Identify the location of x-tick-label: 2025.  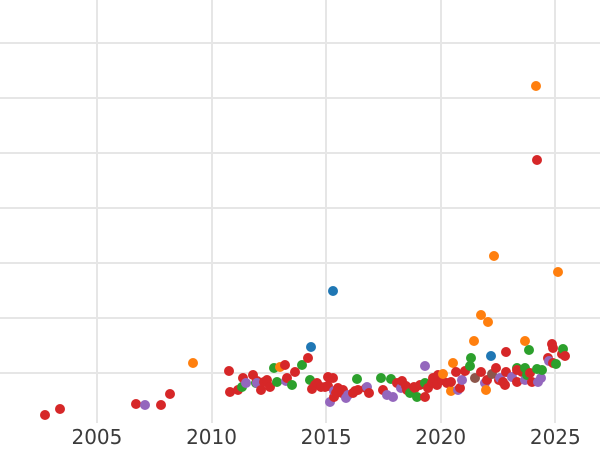
(555, 437).